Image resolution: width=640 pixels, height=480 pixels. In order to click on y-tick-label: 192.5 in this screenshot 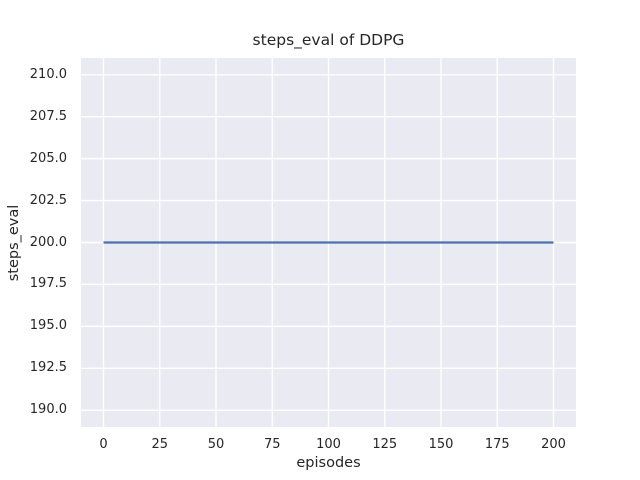, I will do `click(48, 368)`.